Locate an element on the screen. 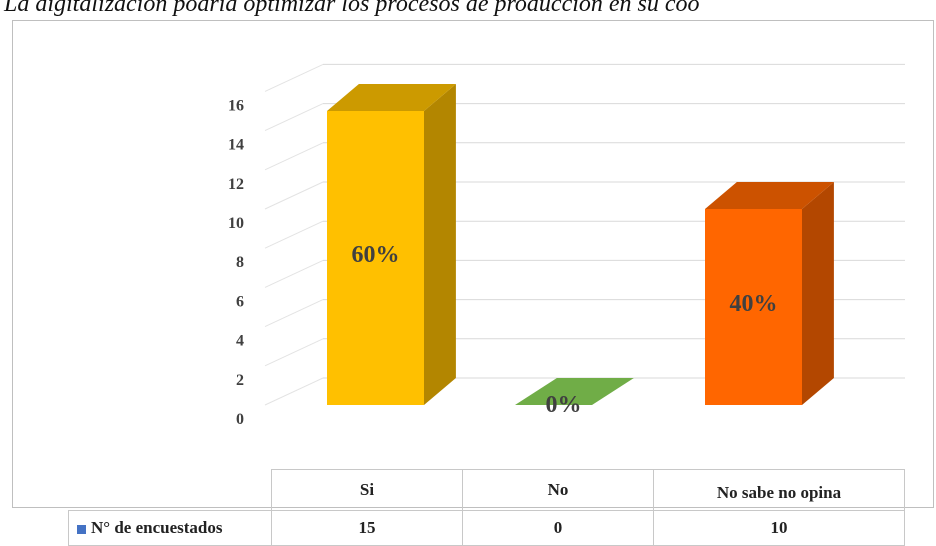  category-label-no: No is located at coordinates (558, 490).